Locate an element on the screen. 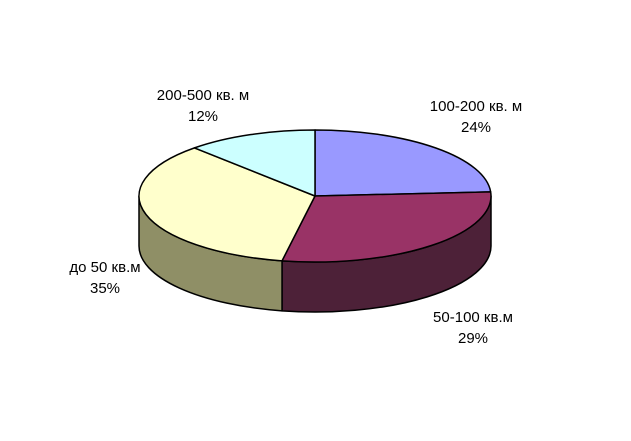 The image size is (631, 441). slice-label-text: 200-500 кв. м is located at coordinates (203, 95).